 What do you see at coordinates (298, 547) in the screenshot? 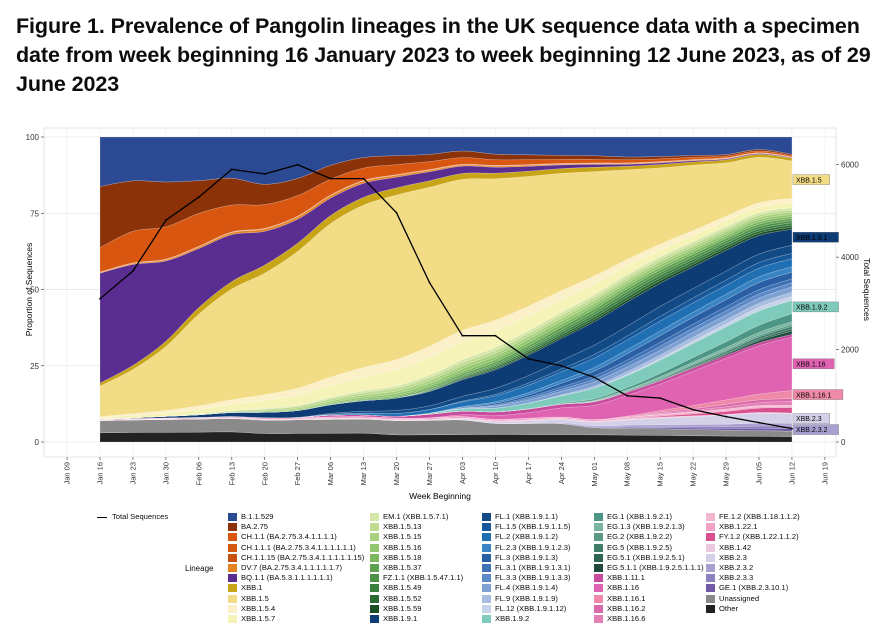
I see `legend-label: CH.1.1.1 (BA.2.75.3.4.1.1.1.1.1.1)` at bounding box center [298, 547].